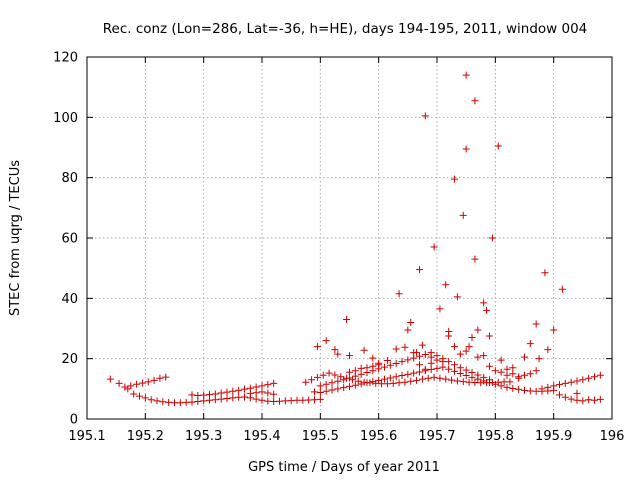 The height and width of the screenshot is (480, 640). What do you see at coordinates (69, 239) in the screenshot?
I see `y-tick-label: 60` at bounding box center [69, 239].